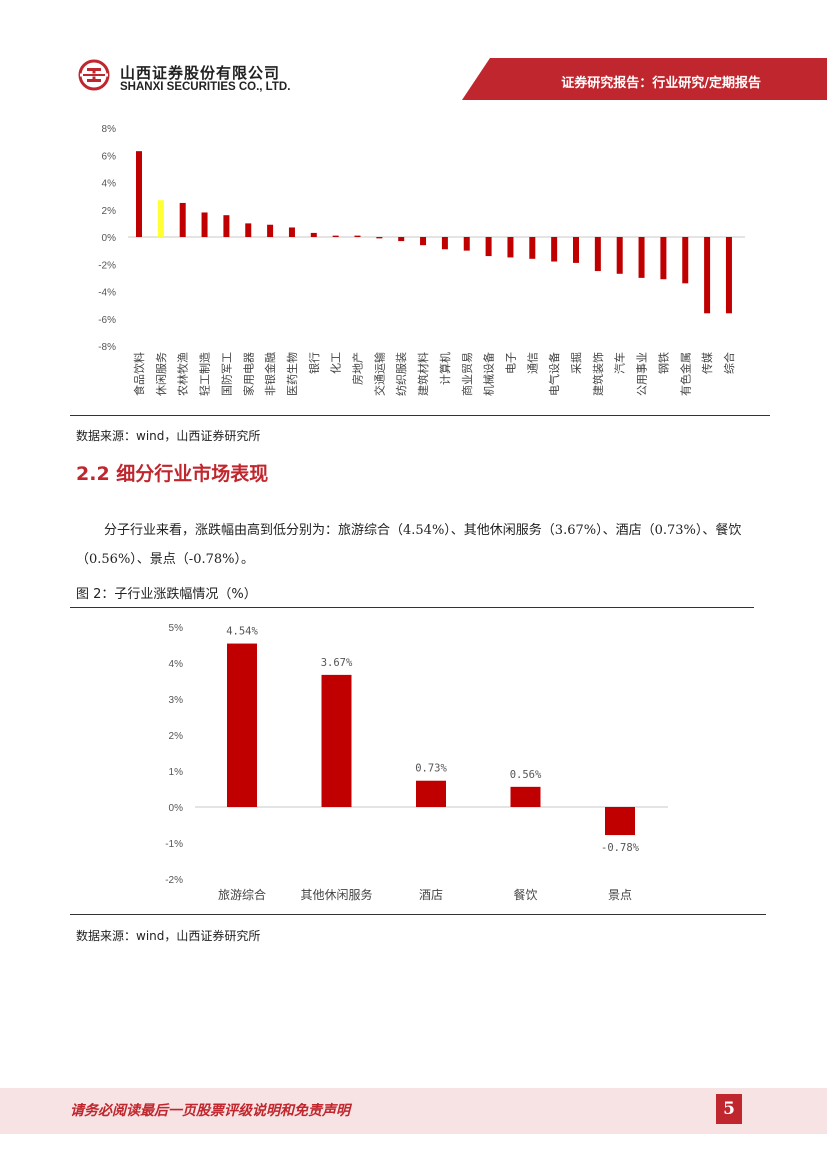 This screenshot has height=1169, width=827. I want to click on figure2-top-rule, so click(412, 607).